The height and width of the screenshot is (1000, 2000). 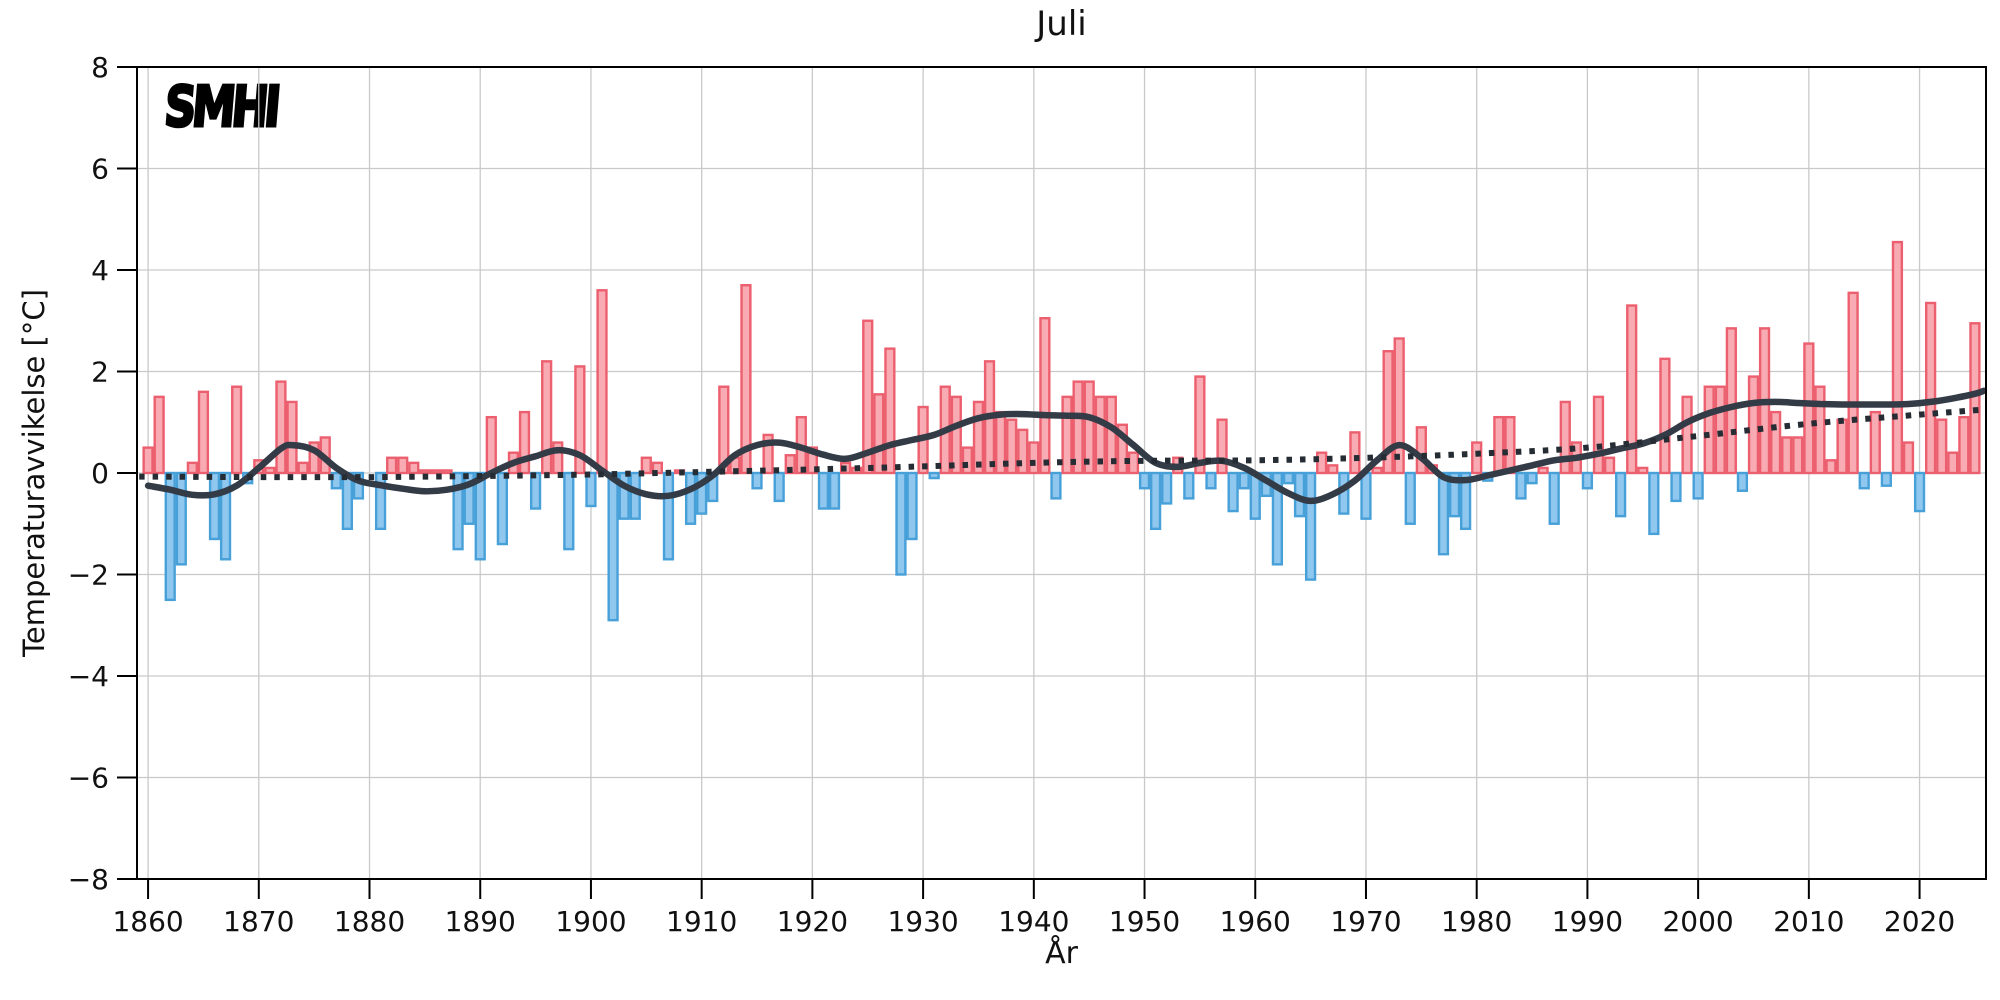 I want to click on x-tick-label: 1990, so click(x=1587, y=921).